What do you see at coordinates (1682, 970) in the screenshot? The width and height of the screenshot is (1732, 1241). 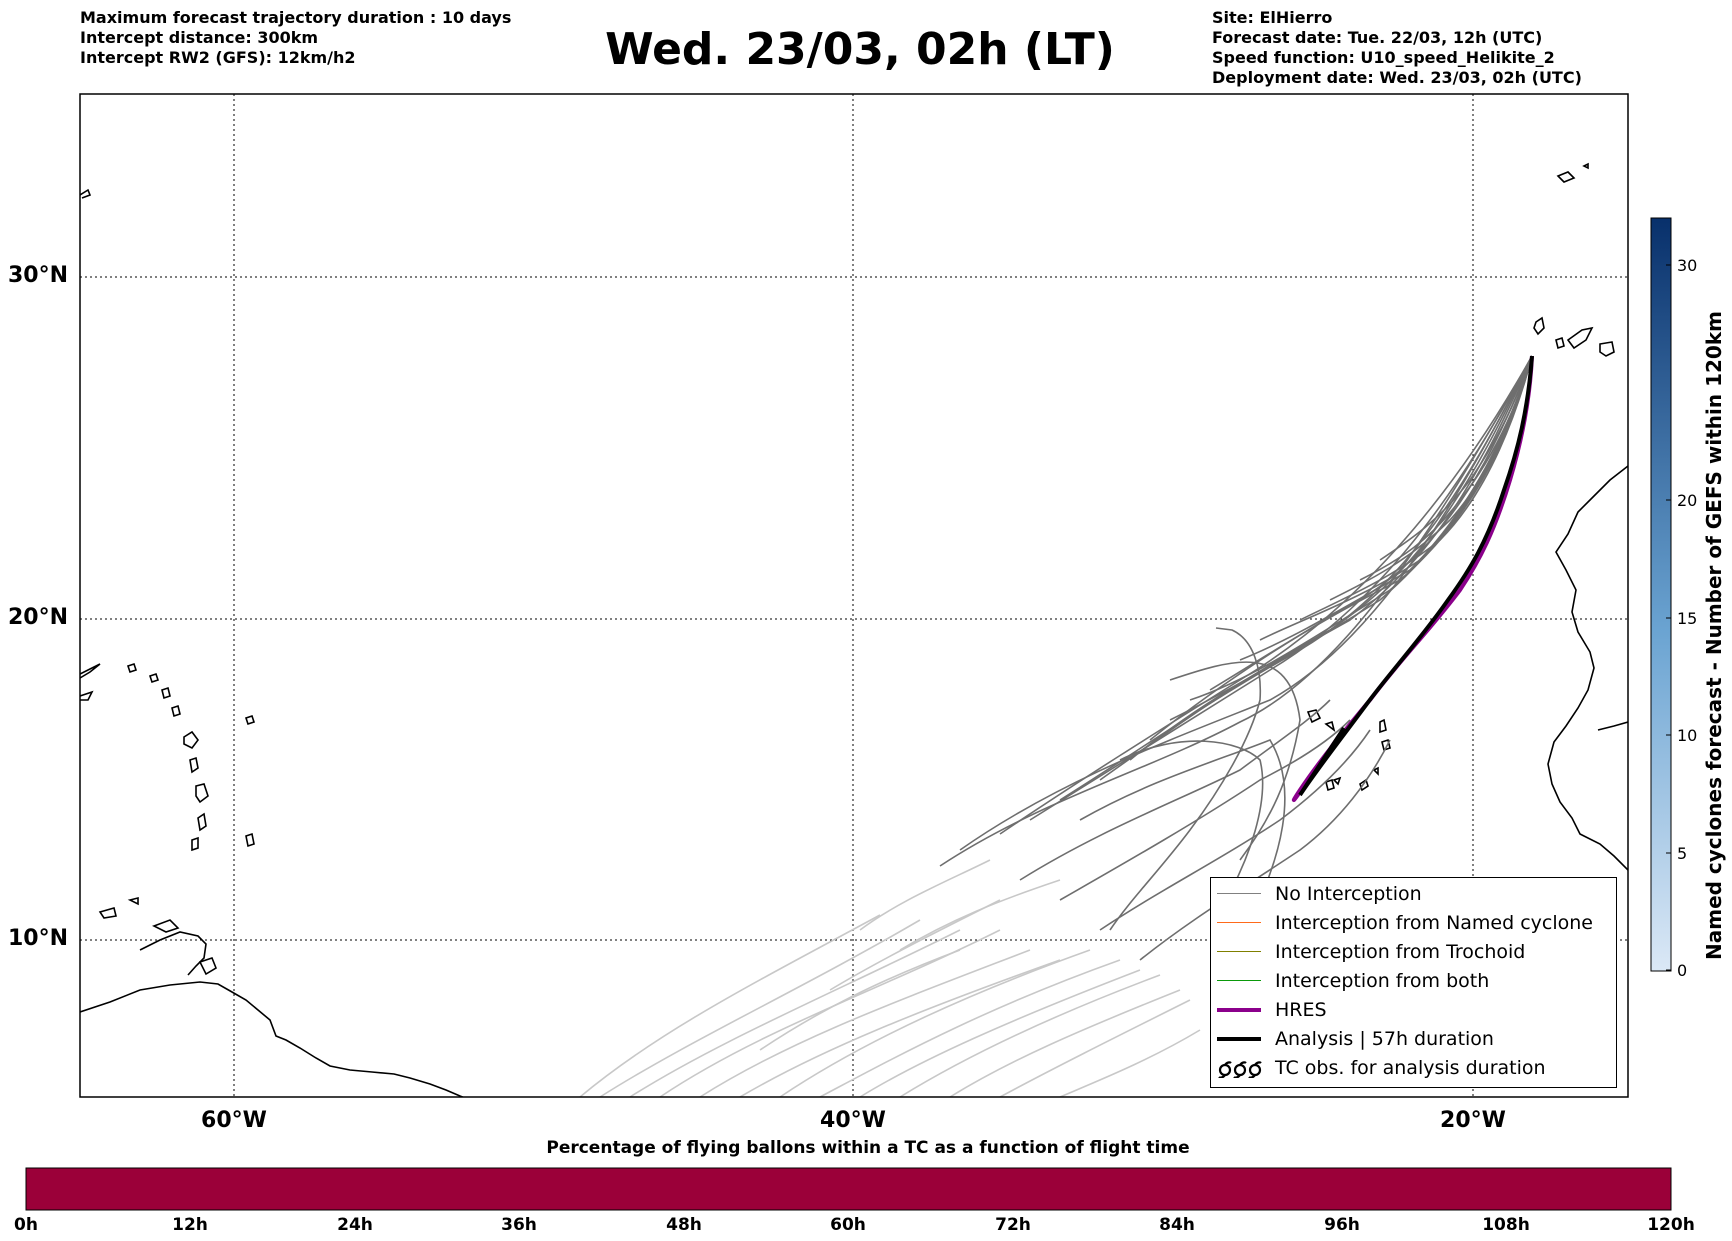 I see `colorbar-right-tick-0: 0` at bounding box center [1682, 970].